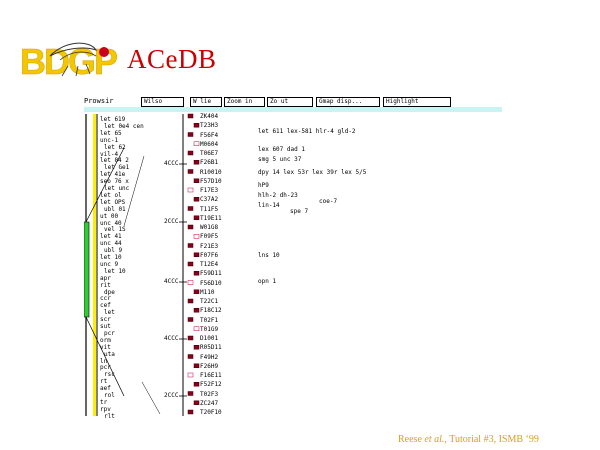 This screenshot has width=600, height=450. Describe the element at coordinates (209, 357) in the screenshot. I see `clone-name: F49H2` at that location.